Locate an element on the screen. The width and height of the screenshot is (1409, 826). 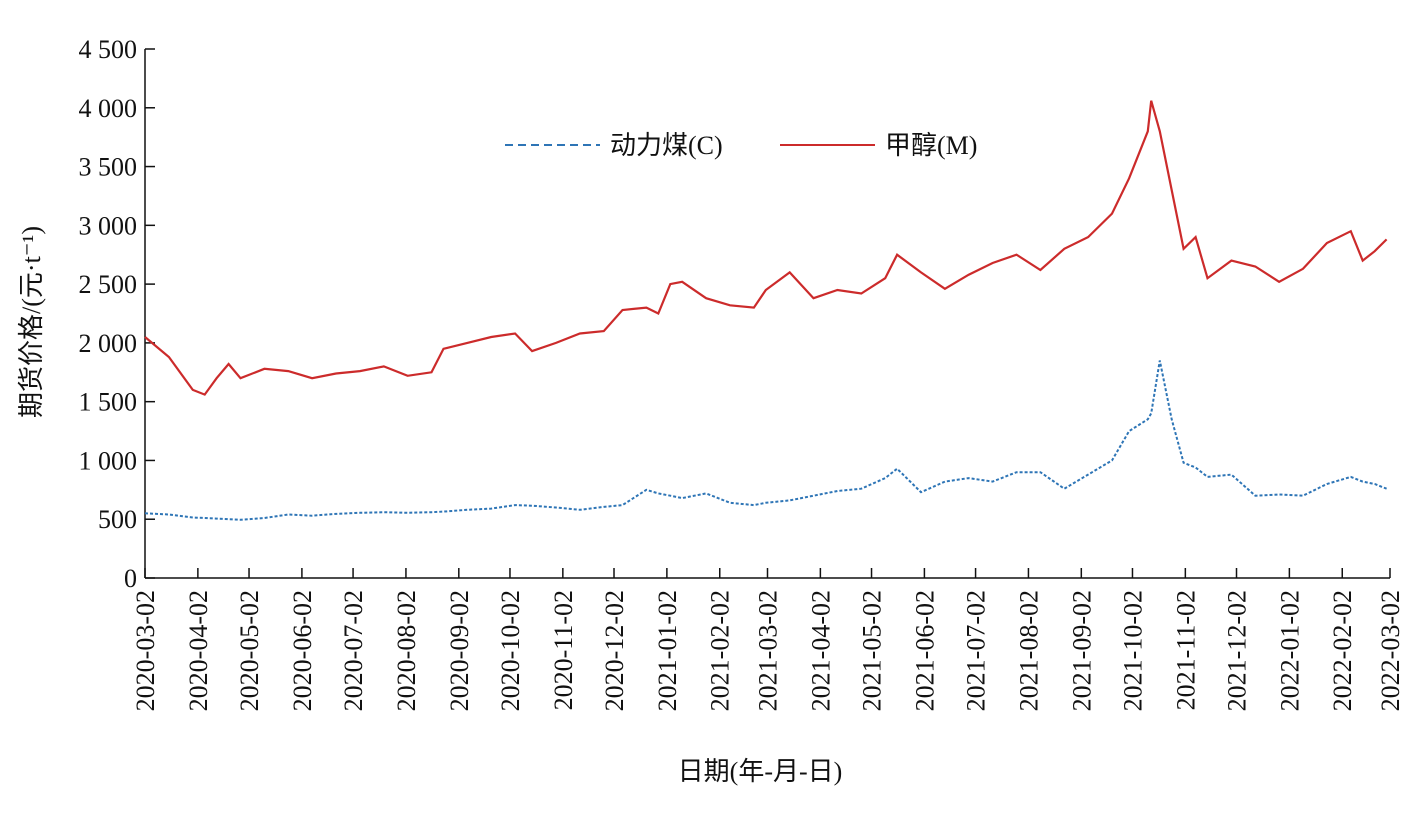
y-tick-label: 1 000 is located at coordinates (108, 460).